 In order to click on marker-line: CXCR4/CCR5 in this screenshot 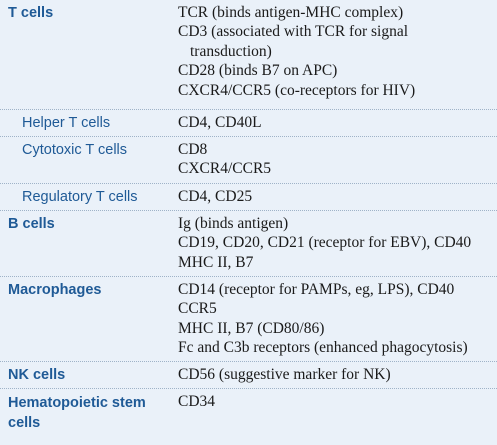, I will do `click(225, 169)`.